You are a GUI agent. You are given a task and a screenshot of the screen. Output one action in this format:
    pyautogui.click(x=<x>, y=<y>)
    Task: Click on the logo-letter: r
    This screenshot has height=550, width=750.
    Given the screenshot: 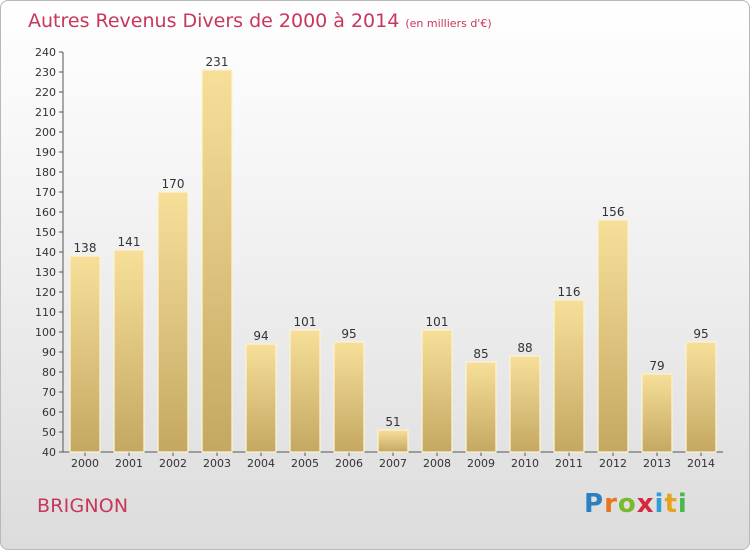 What is the action you would take?
    pyautogui.click(x=611, y=504)
    